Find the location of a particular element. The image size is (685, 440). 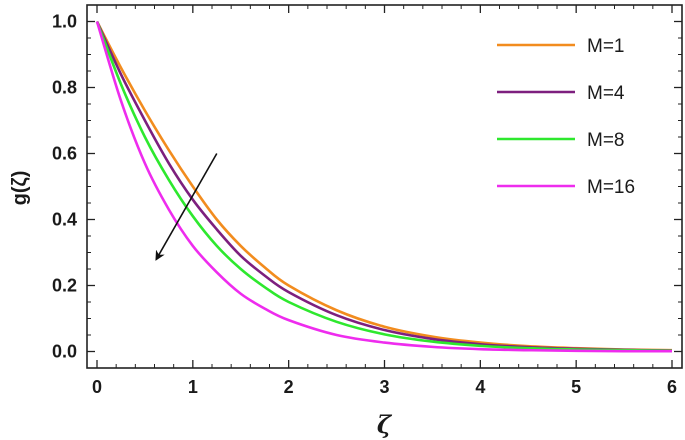

y-tick-label: 1.0 is located at coordinates (64, 22).